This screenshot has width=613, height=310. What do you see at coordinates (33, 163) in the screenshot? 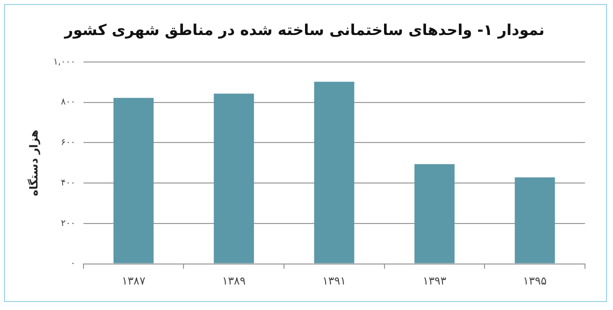
I see `y-axis-title: هزار دستگاه` at bounding box center [33, 163].